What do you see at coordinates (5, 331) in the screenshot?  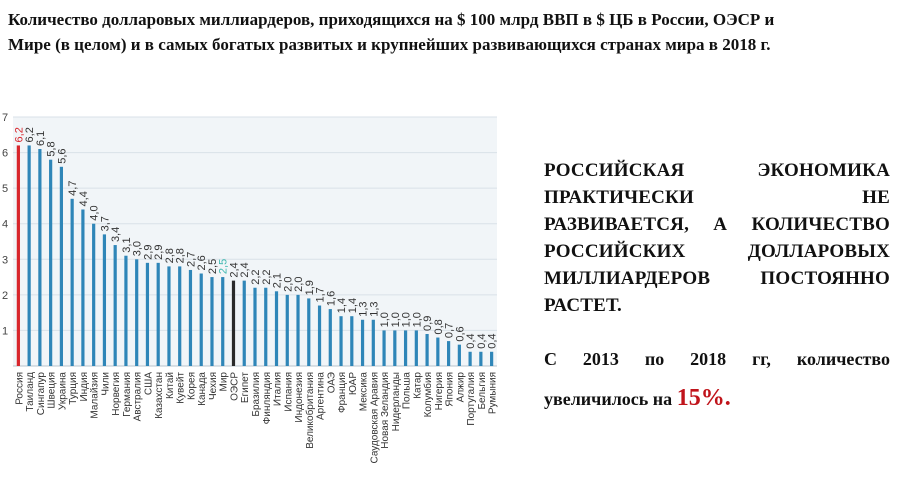 I see `y-tick-label: 1` at bounding box center [5, 331].